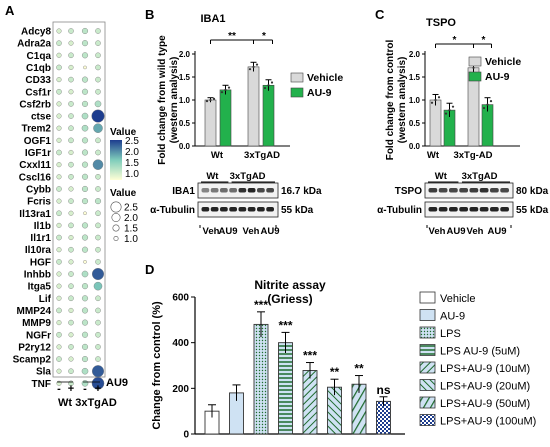 The width and height of the screenshot is (550, 447). I want to click on bar, so click(435, 123).